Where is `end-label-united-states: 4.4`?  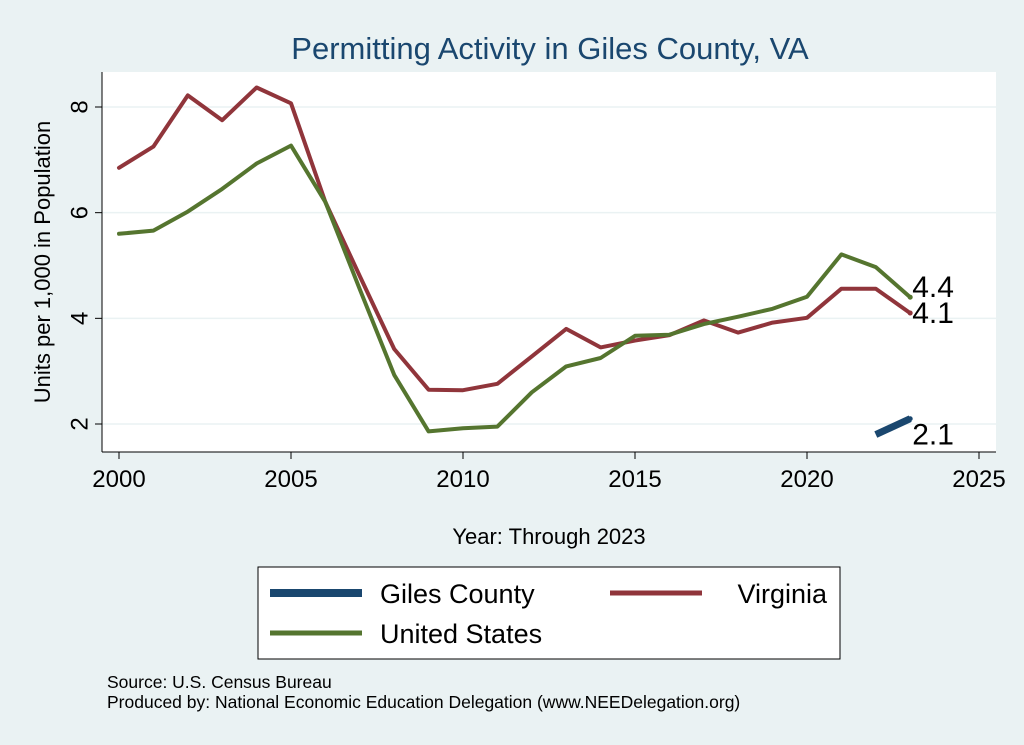 end-label-united-states: 4.4 is located at coordinates (933, 287).